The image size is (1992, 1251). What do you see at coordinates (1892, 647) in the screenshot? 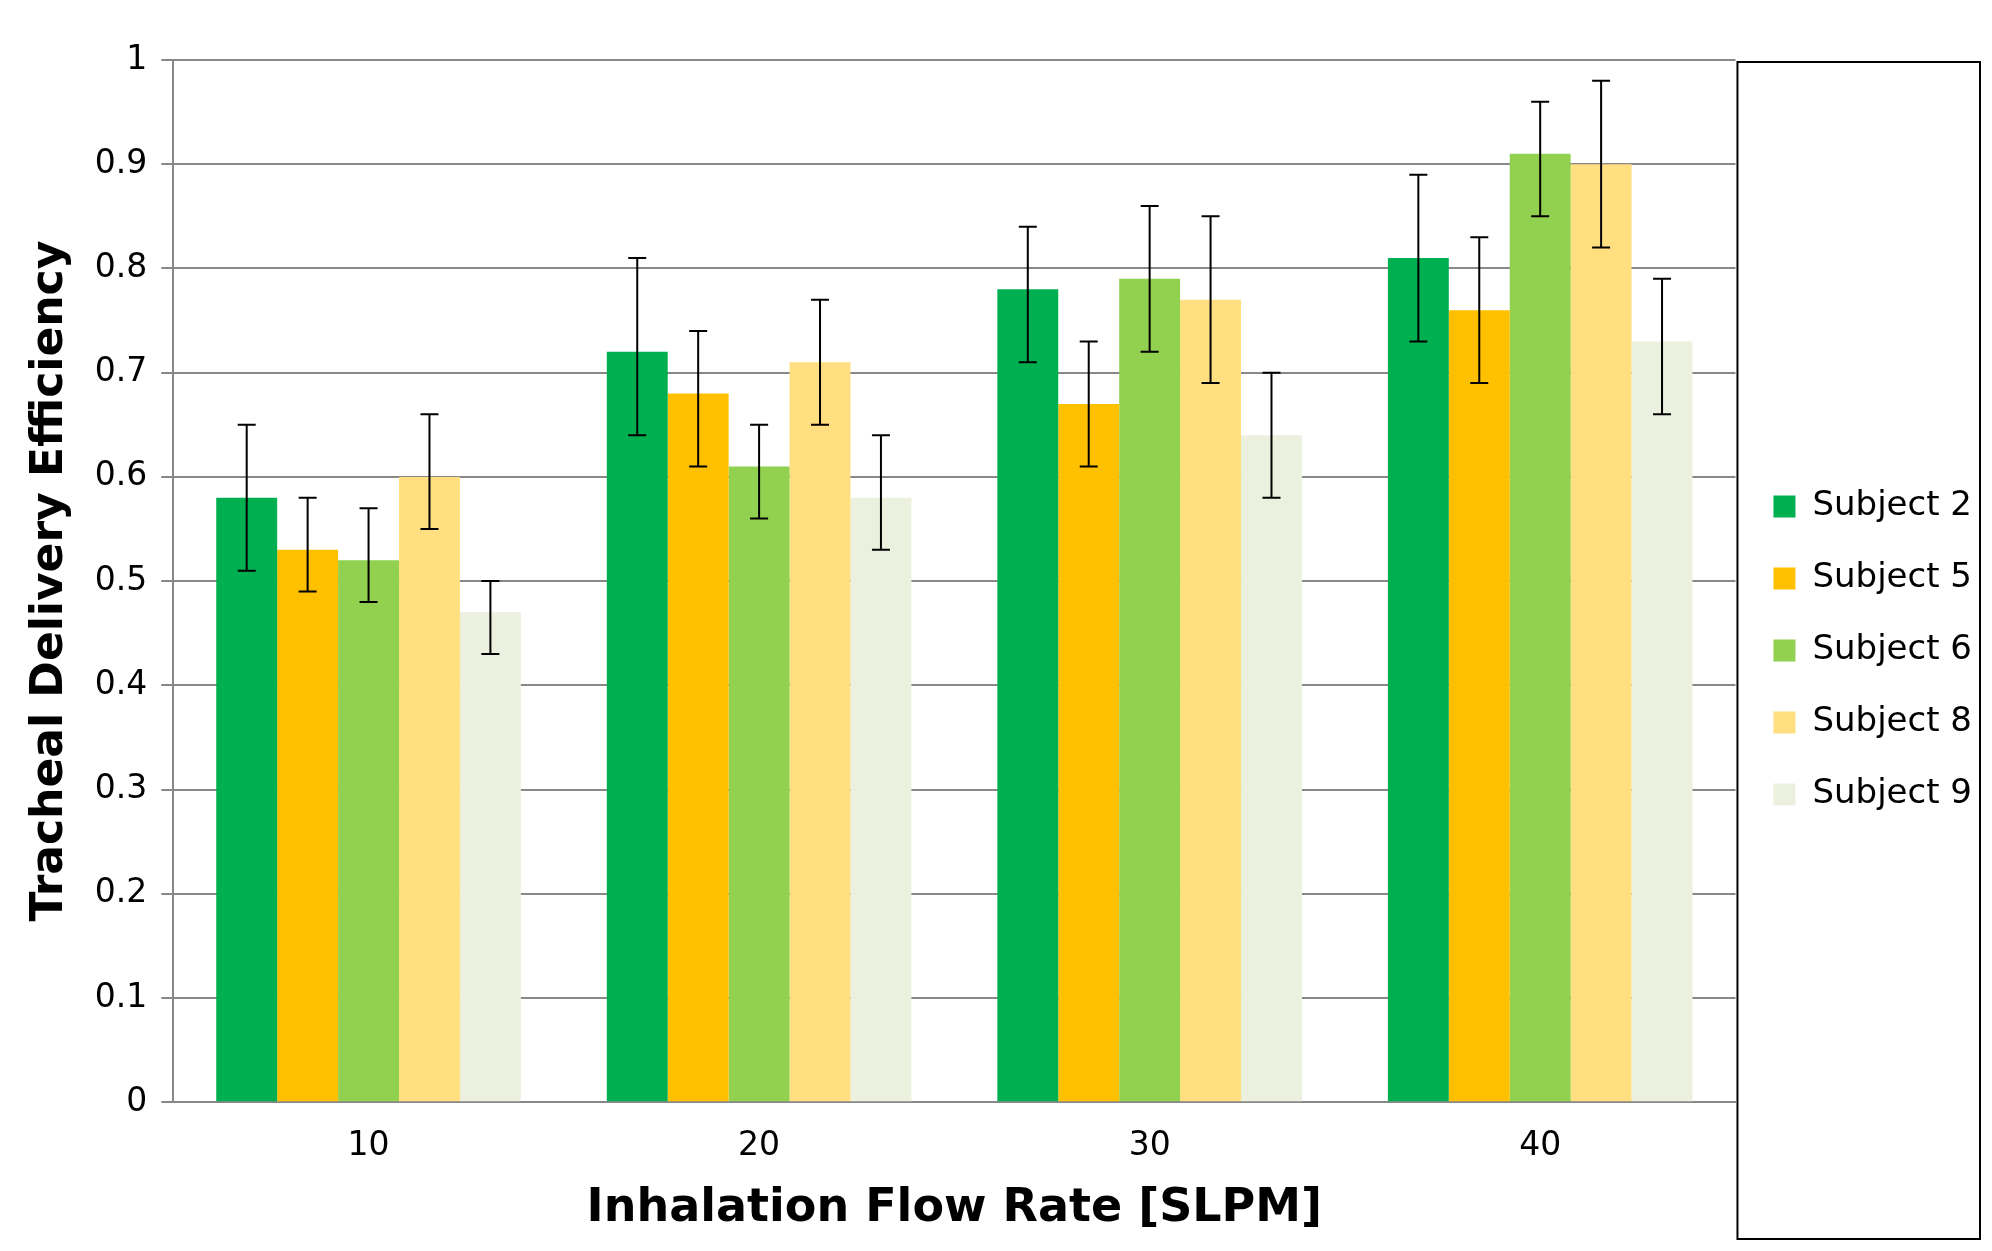
I see `legend-label: Subject 6` at bounding box center [1892, 647].